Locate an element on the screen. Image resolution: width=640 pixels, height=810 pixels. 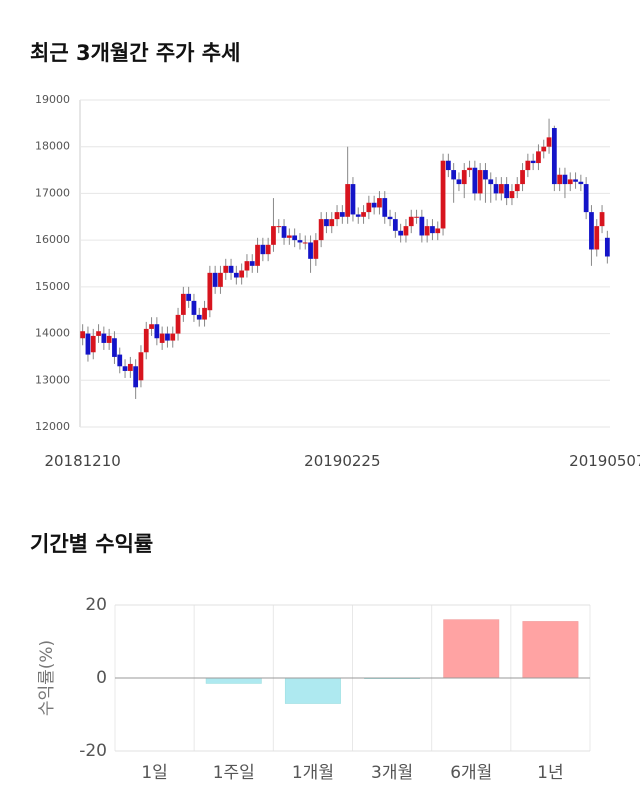
y-tick-label: 15000 is located at coordinates (52, 286).